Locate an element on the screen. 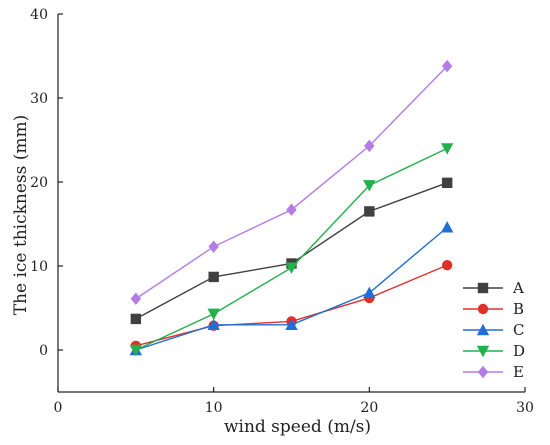 This screenshot has width=550, height=445. legend-label: A is located at coordinates (518, 288).